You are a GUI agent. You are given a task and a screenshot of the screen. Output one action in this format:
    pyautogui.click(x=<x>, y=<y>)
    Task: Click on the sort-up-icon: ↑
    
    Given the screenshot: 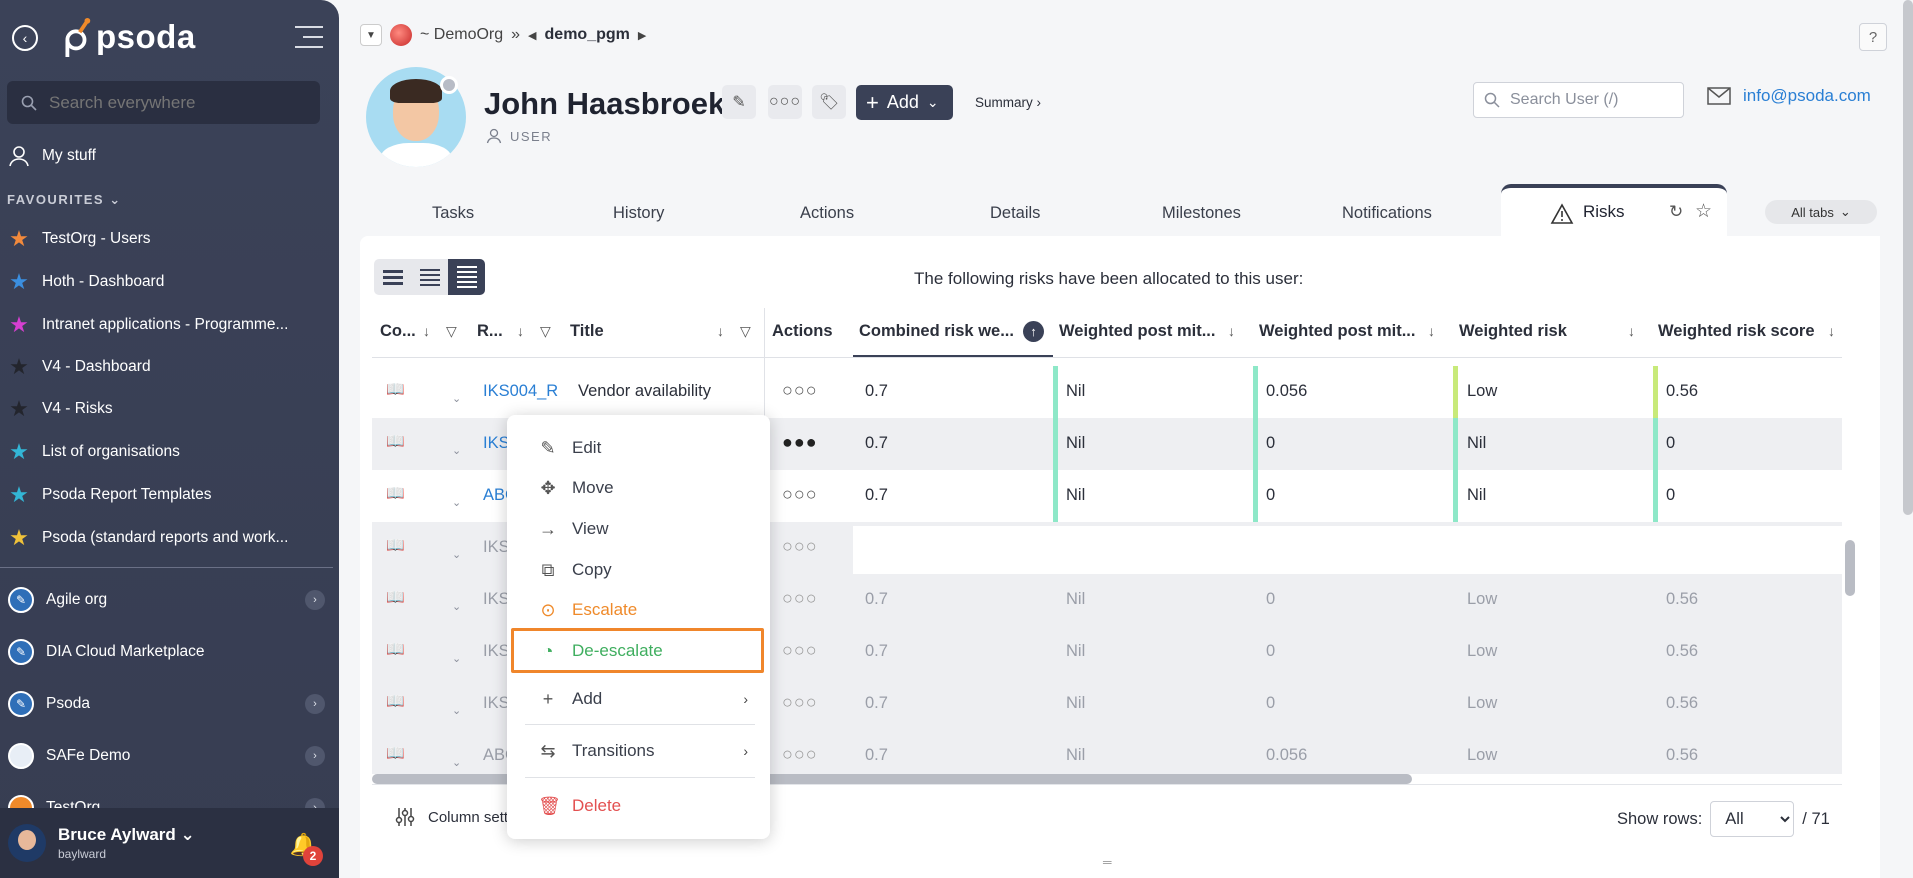 What is the action you would take?
    pyautogui.click(x=1033, y=331)
    